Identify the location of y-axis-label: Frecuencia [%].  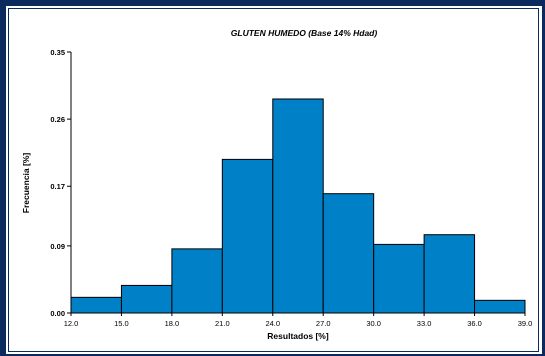
(26, 183).